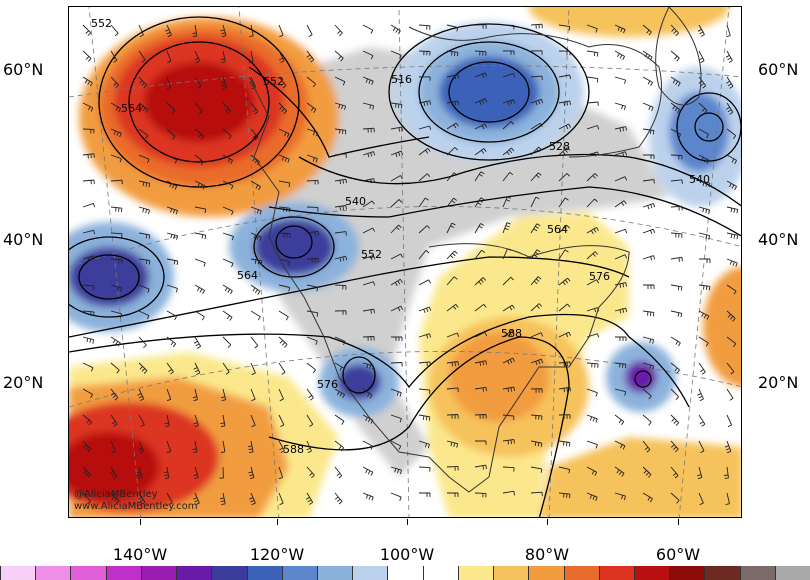 The width and height of the screenshot is (810, 580). What do you see at coordinates (327, 384) in the screenshot?
I see `contour-label: 576` at bounding box center [327, 384].